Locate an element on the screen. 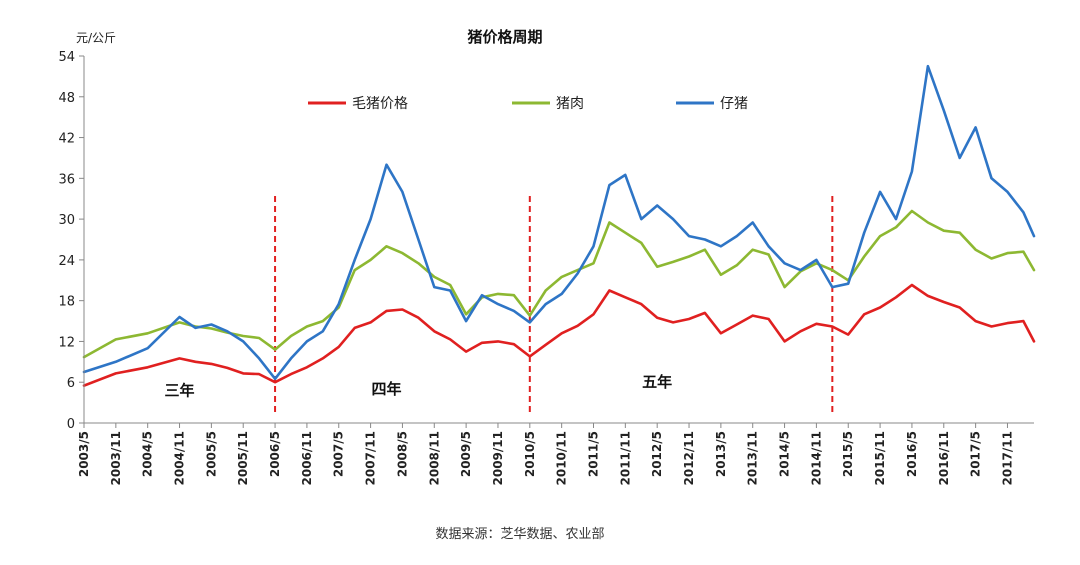 The image size is (1080, 565). cycle-label: 三年 is located at coordinates (180, 390).